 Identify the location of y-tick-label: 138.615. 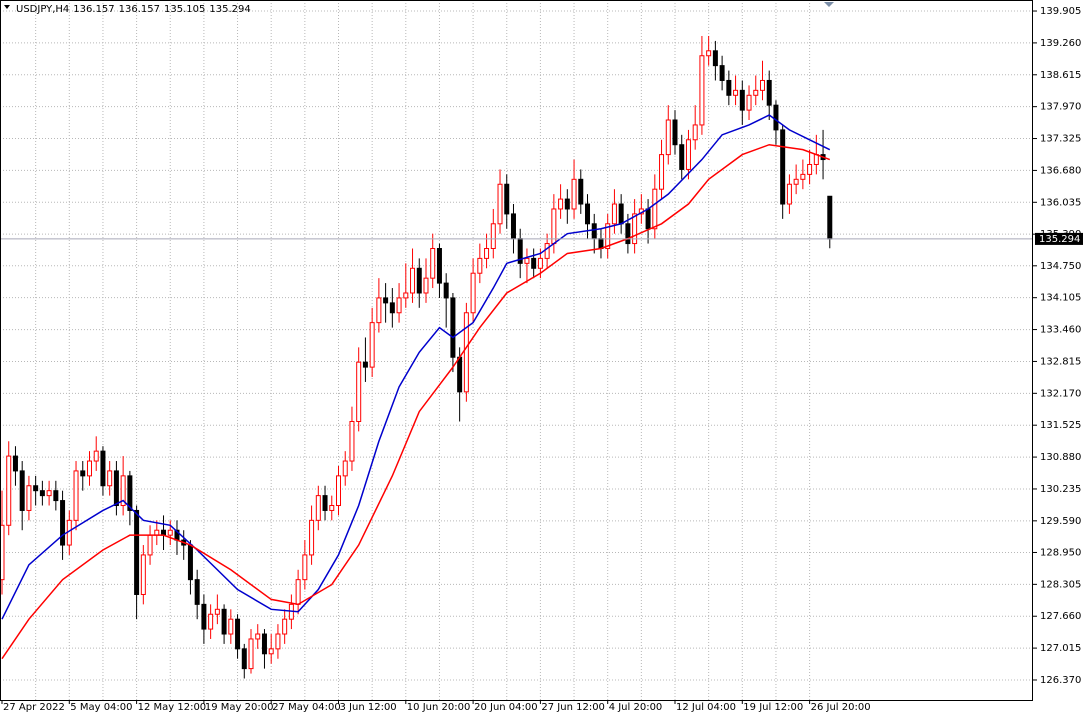
(1060, 75).